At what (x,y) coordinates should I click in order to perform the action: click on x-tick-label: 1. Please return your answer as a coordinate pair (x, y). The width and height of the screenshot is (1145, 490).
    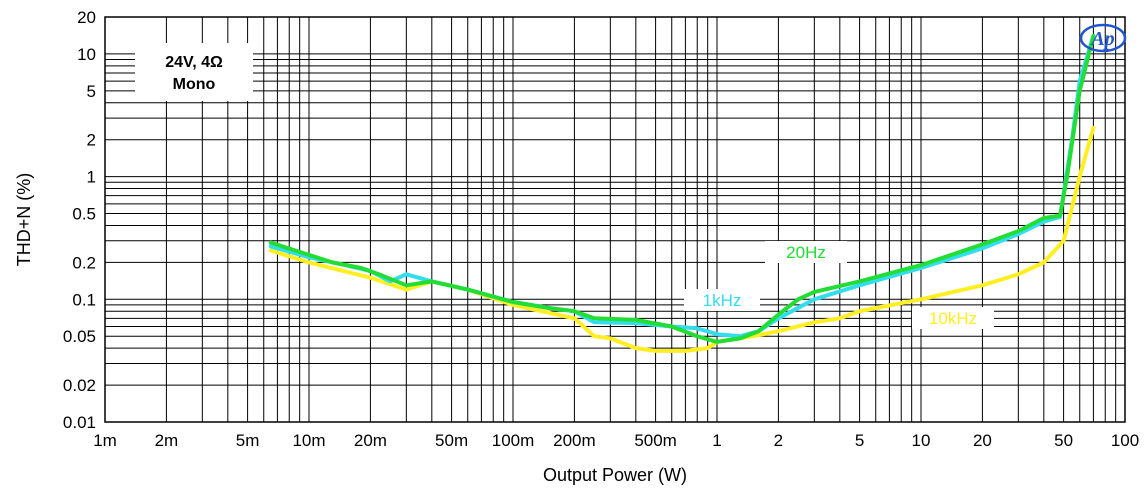
    Looking at the image, I should click on (716, 440).